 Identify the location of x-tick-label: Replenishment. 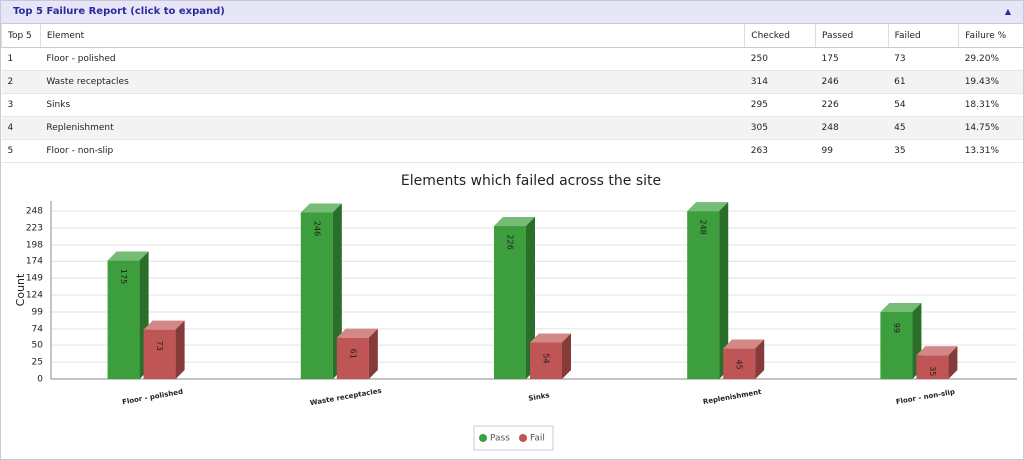
(732, 397).